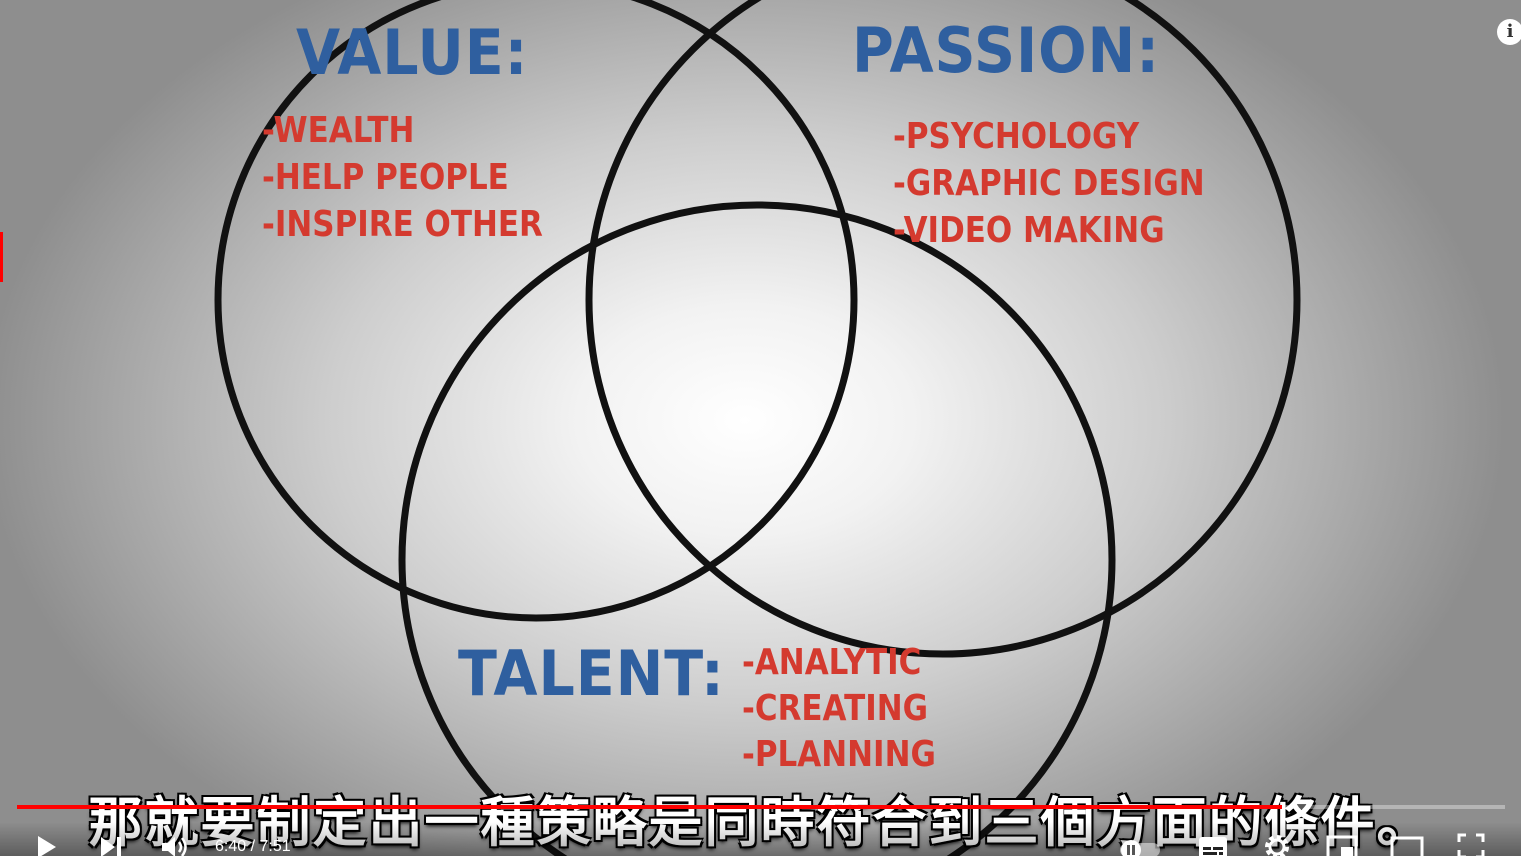  What do you see at coordinates (412, 52) in the screenshot?
I see `value-heading: VALUE:` at bounding box center [412, 52].